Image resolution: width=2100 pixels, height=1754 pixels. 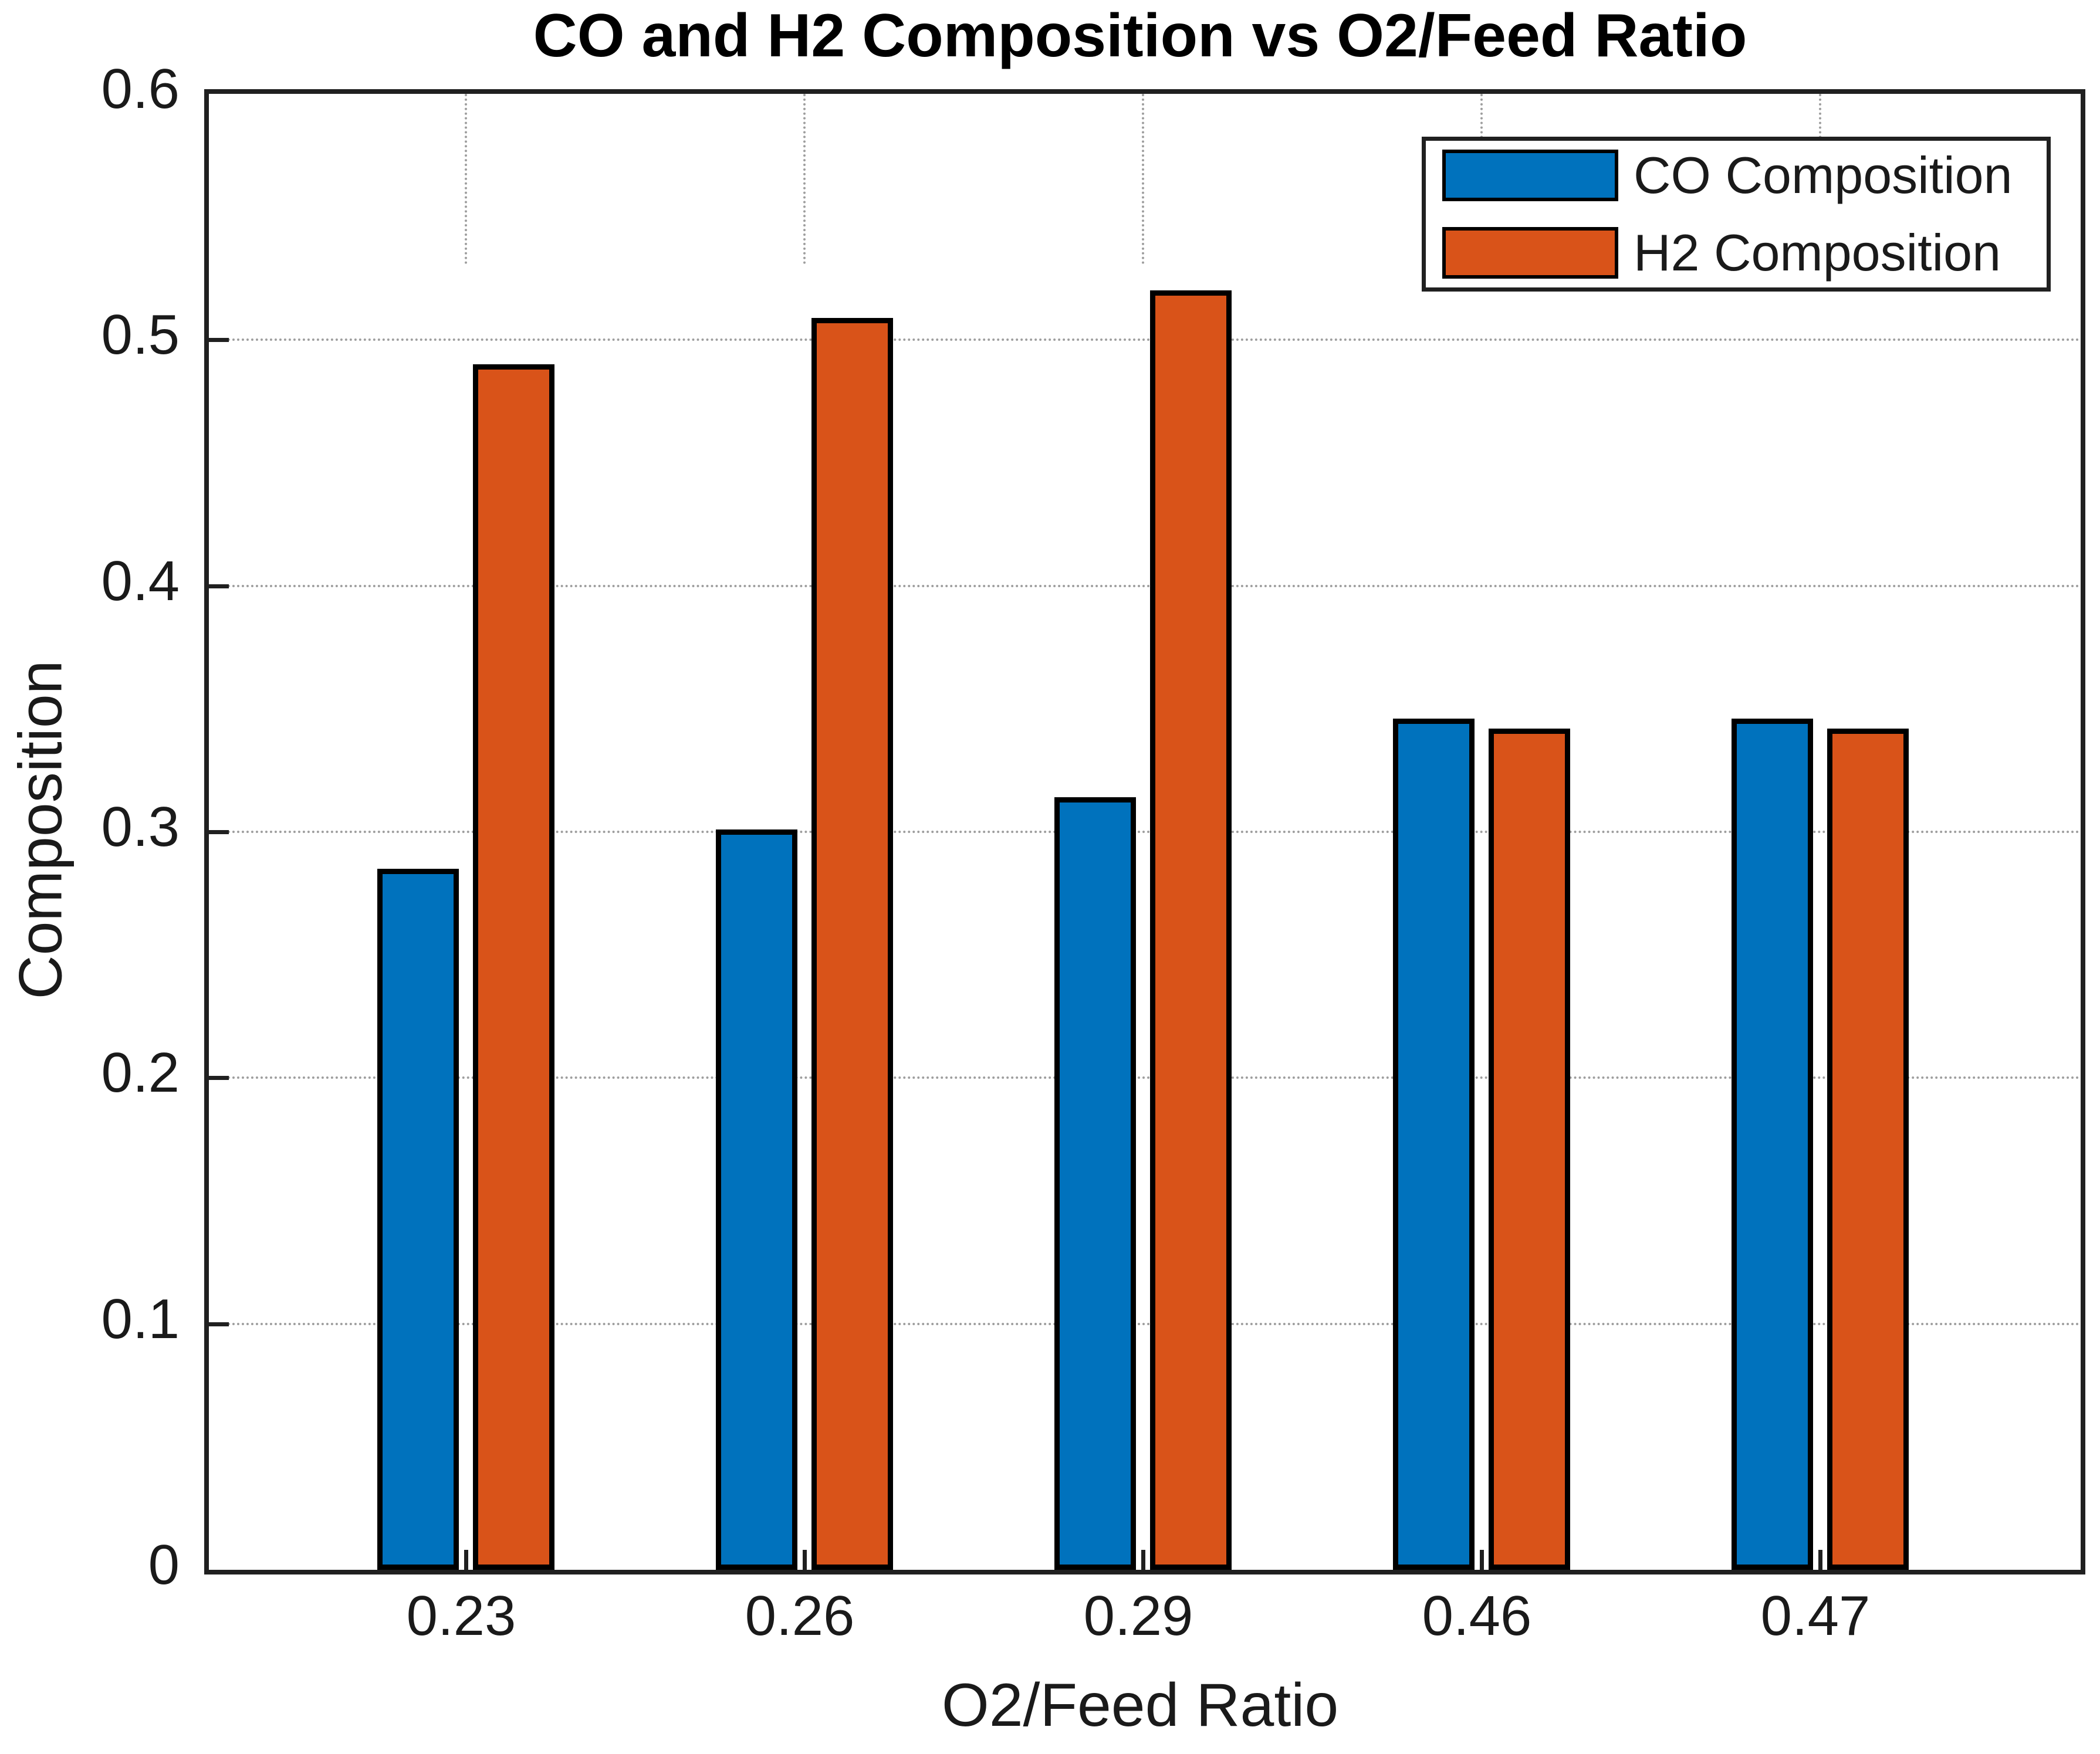 What do you see at coordinates (852, 943) in the screenshot?
I see `bar-h2-0.26` at bounding box center [852, 943].